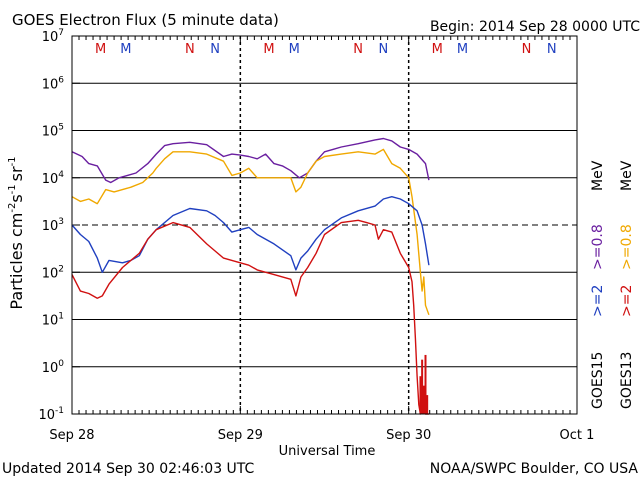 This screenshot has width=640, height=480. Describe the element at coordinates (534, 469) in the screenshot. I see `data-source: NOAA/SWPC Boulder, CO USA` at that location.